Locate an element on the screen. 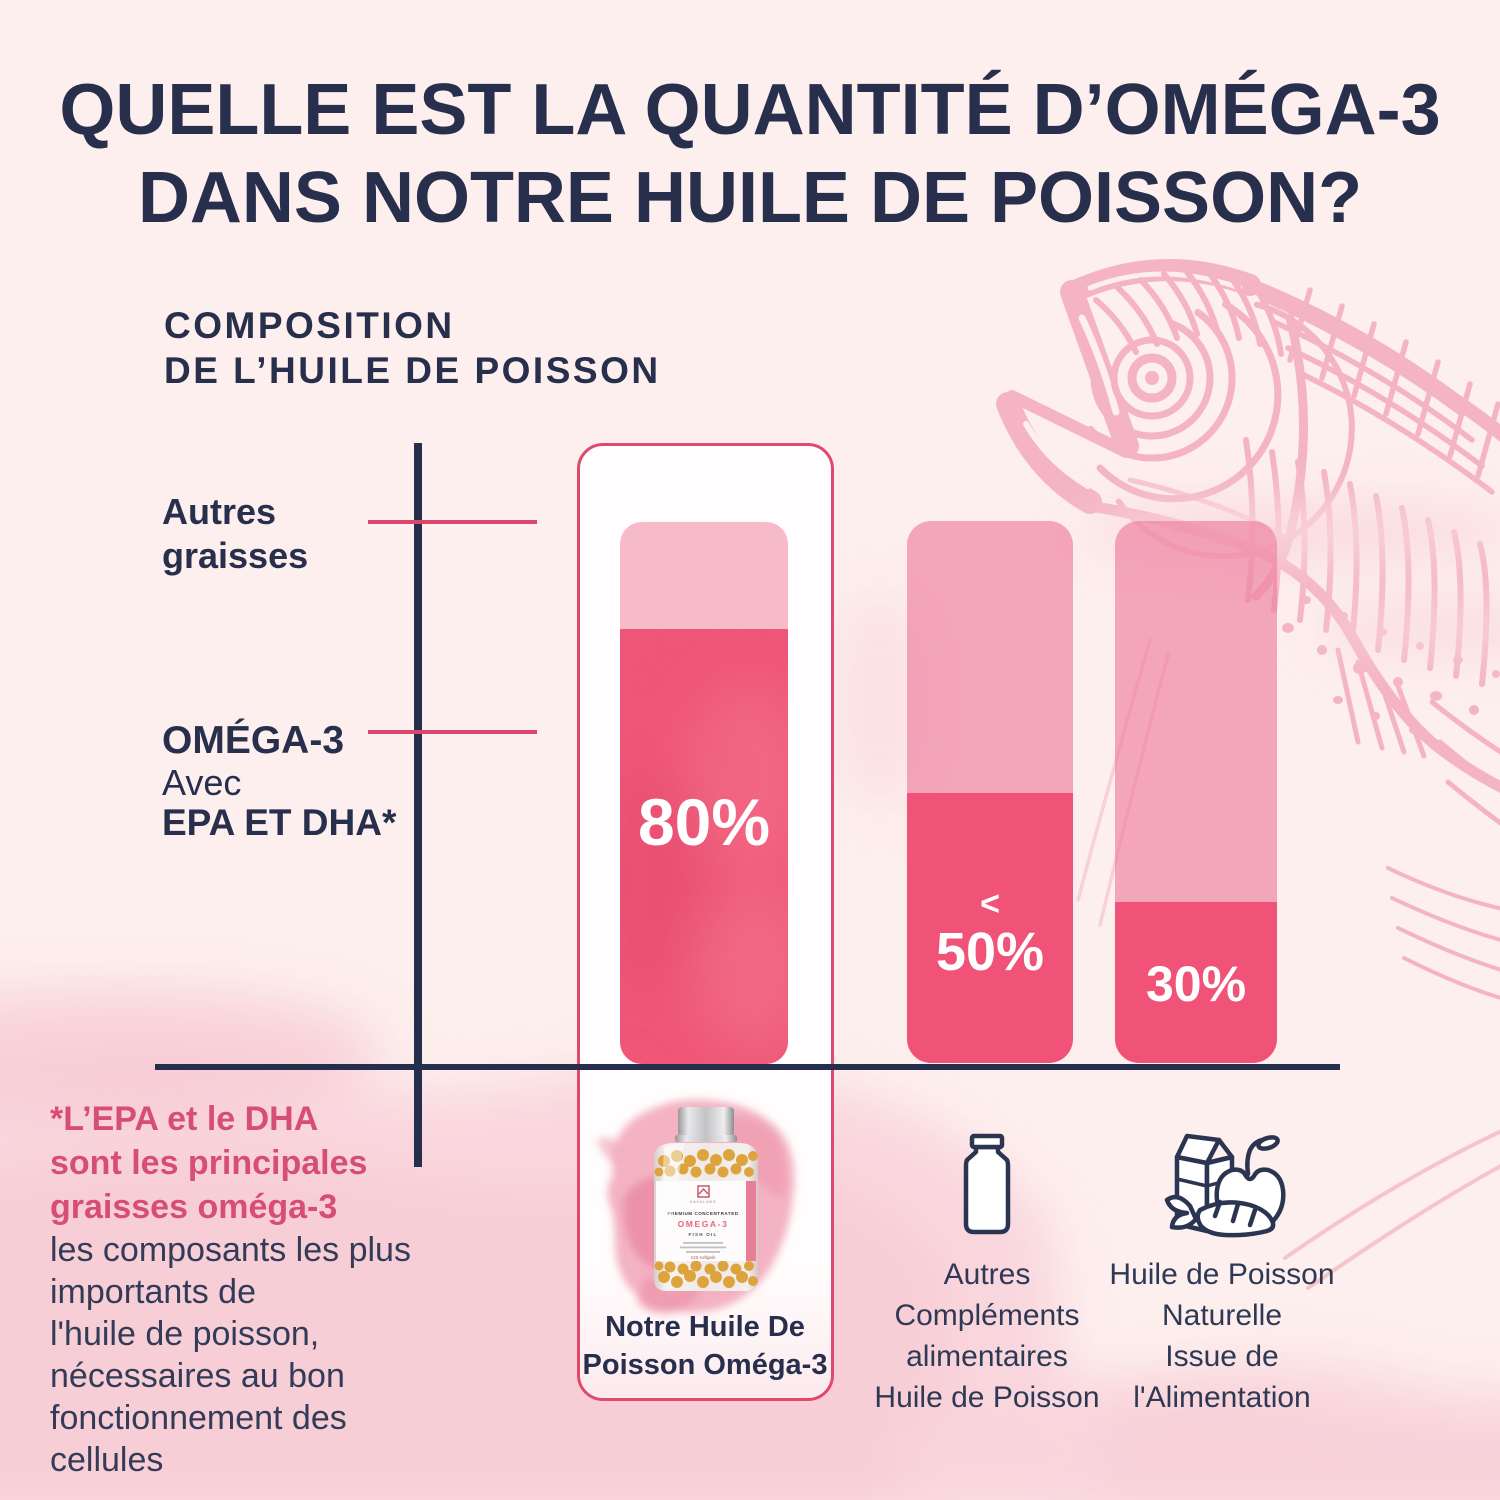  svg-text: PREMIUM CONCENTRATED is located at coordinates (702, 1213).